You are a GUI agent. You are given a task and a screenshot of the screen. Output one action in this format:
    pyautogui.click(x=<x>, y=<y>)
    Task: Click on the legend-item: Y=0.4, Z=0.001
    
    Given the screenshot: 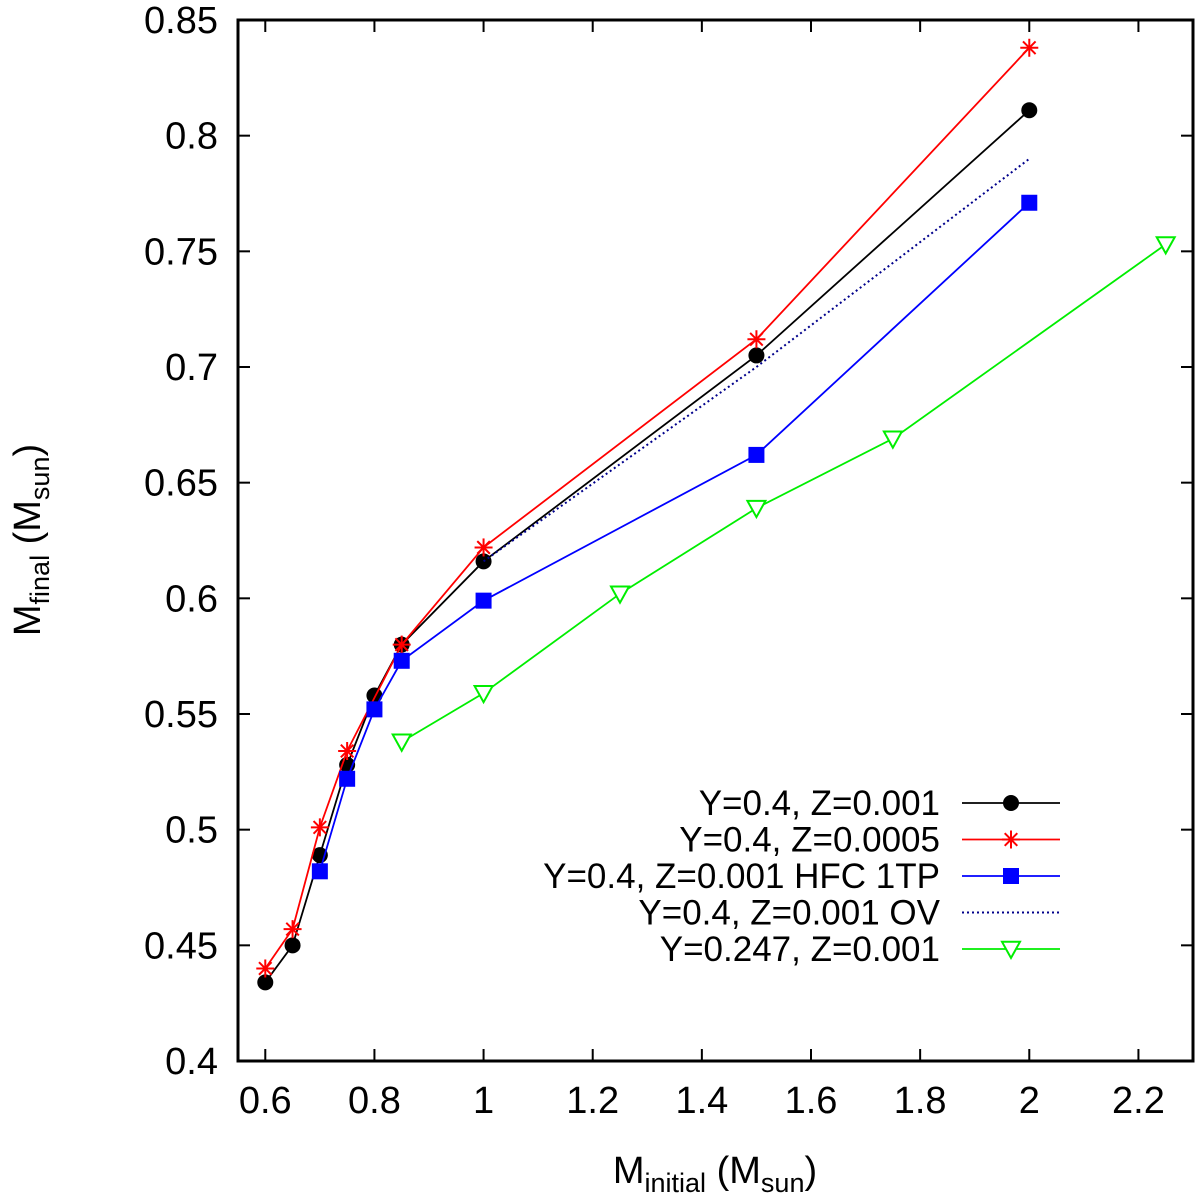 What is the action you would take?
    pyautogui.click(x=879, y=803)
    